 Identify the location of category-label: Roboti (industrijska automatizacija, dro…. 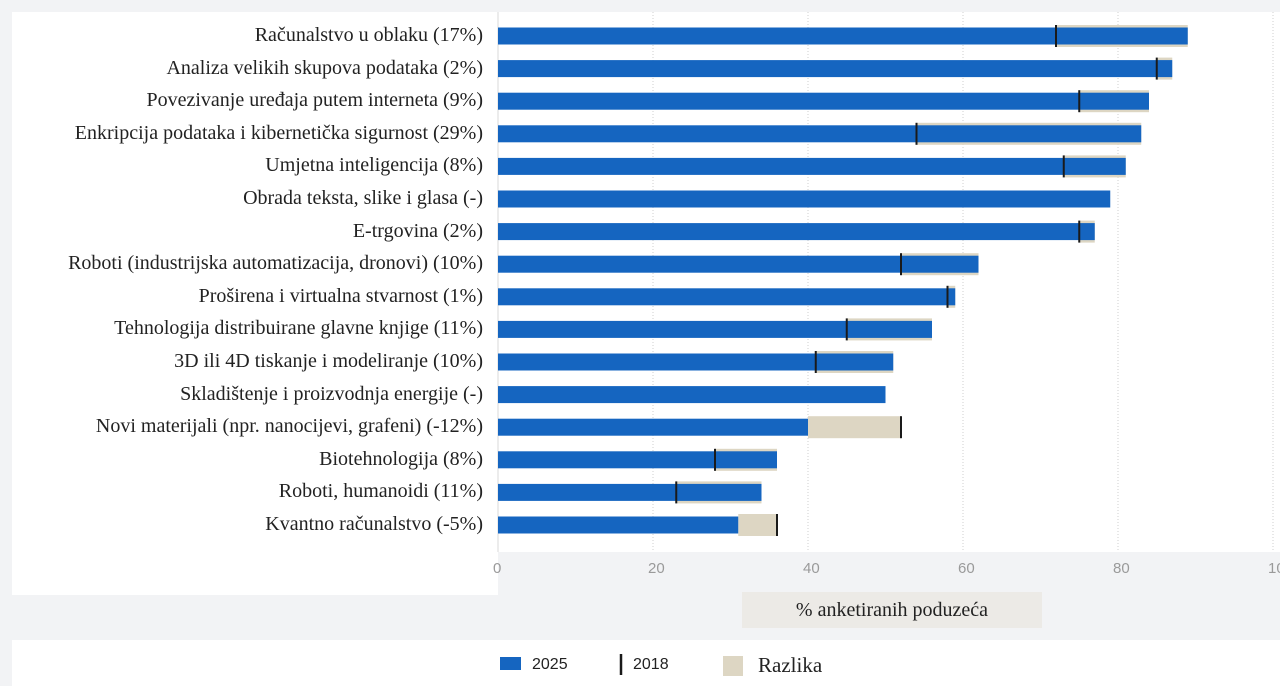
(275, 263).